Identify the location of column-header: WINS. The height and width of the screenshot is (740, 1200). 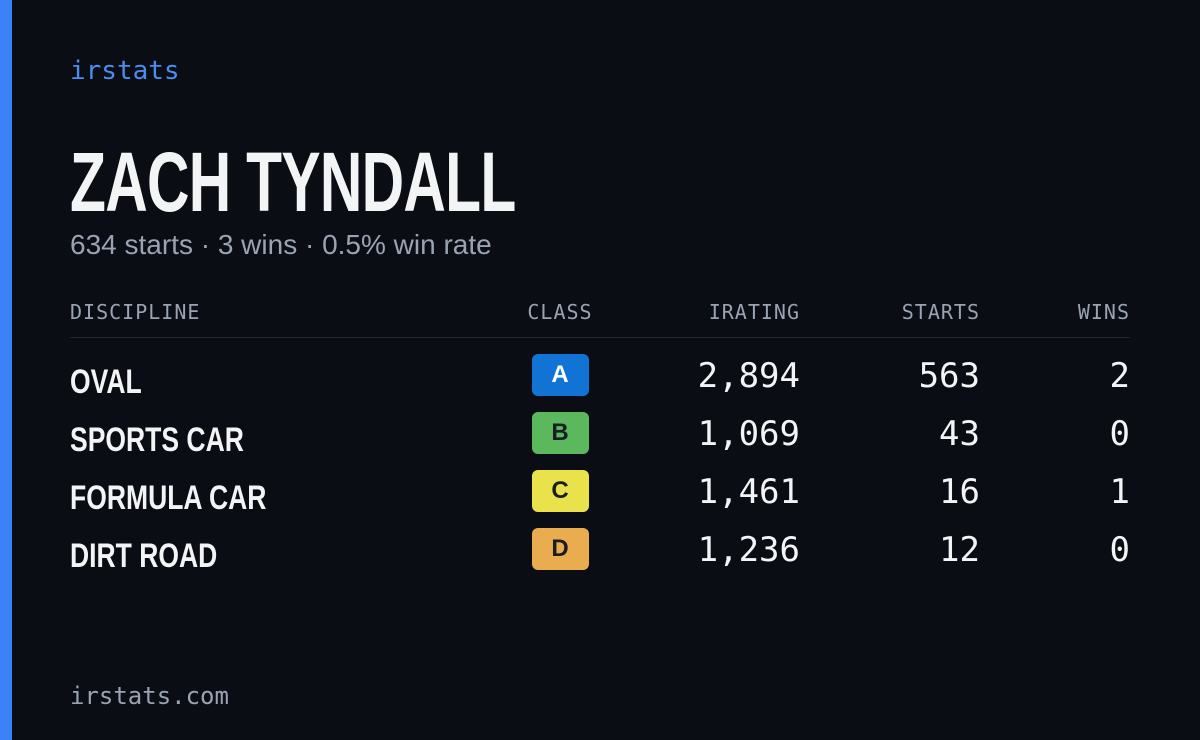
(1103, 312).